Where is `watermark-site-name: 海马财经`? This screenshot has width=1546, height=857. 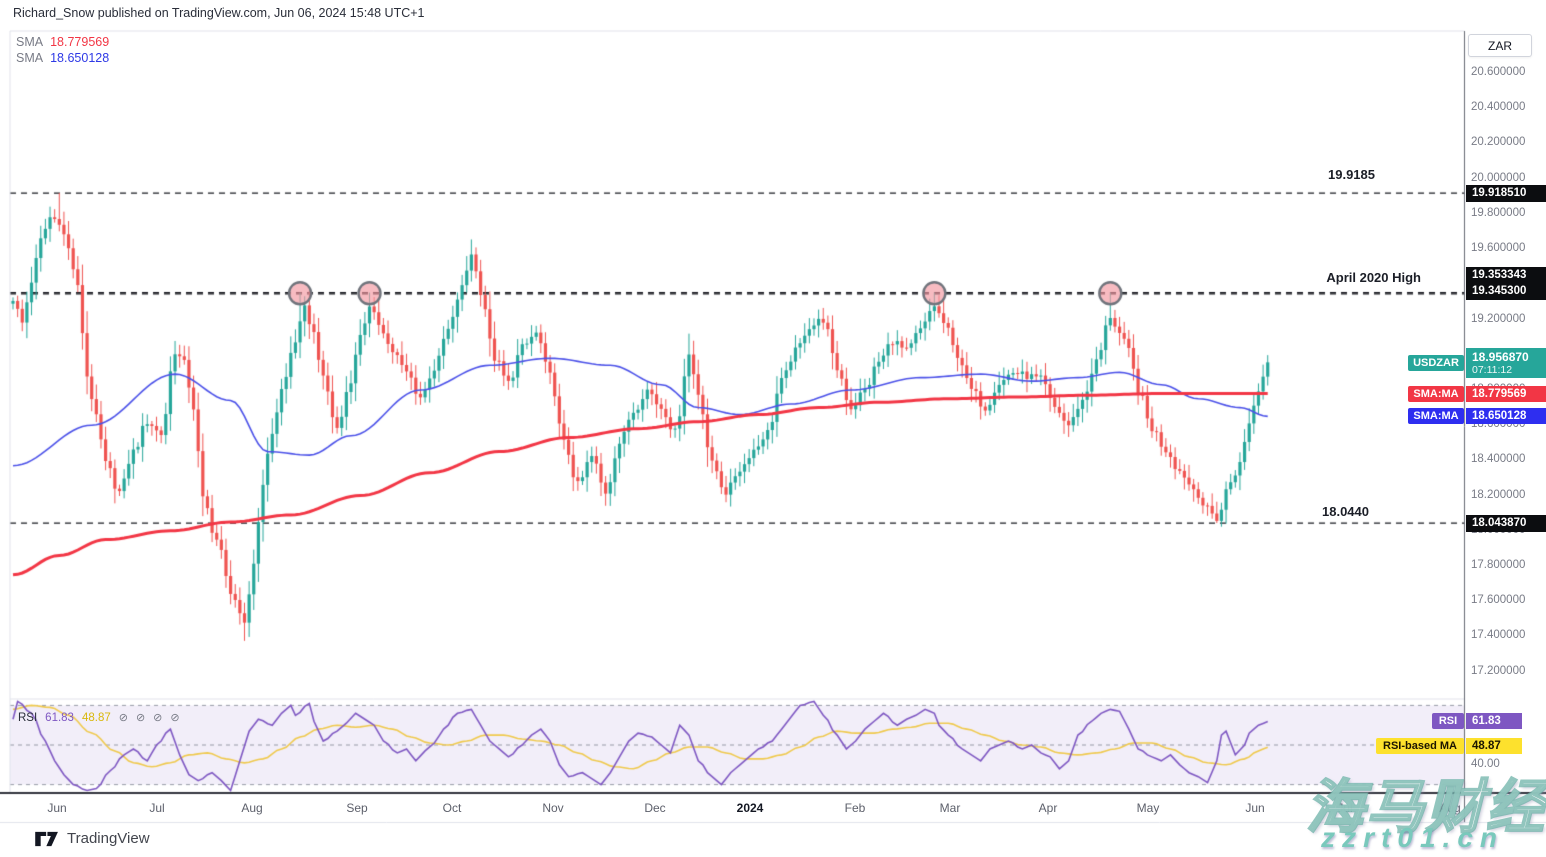
watermark-site-name: 海马财经 is located at coordinates (1425, 807).